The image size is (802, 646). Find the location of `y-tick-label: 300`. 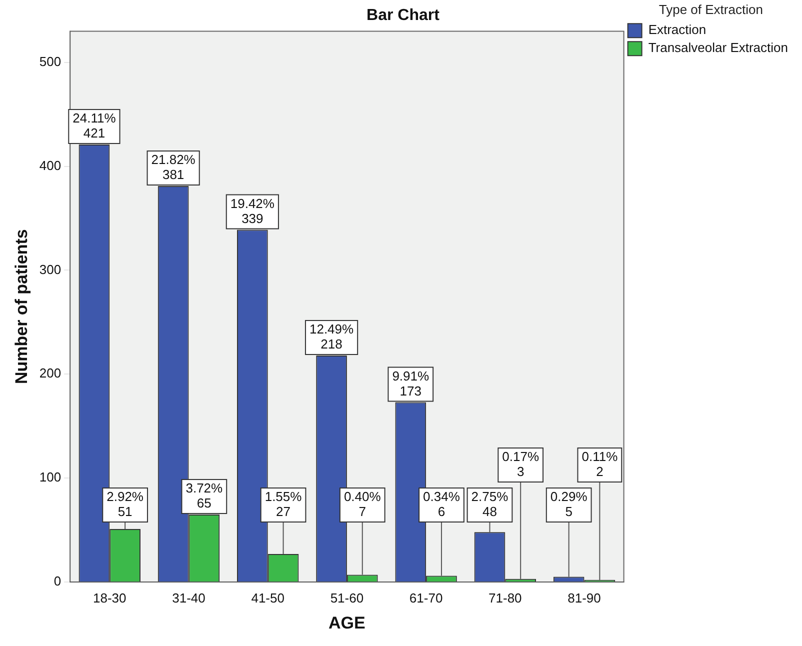

y-tick-label: 300 is located at coordinates (50, 269).